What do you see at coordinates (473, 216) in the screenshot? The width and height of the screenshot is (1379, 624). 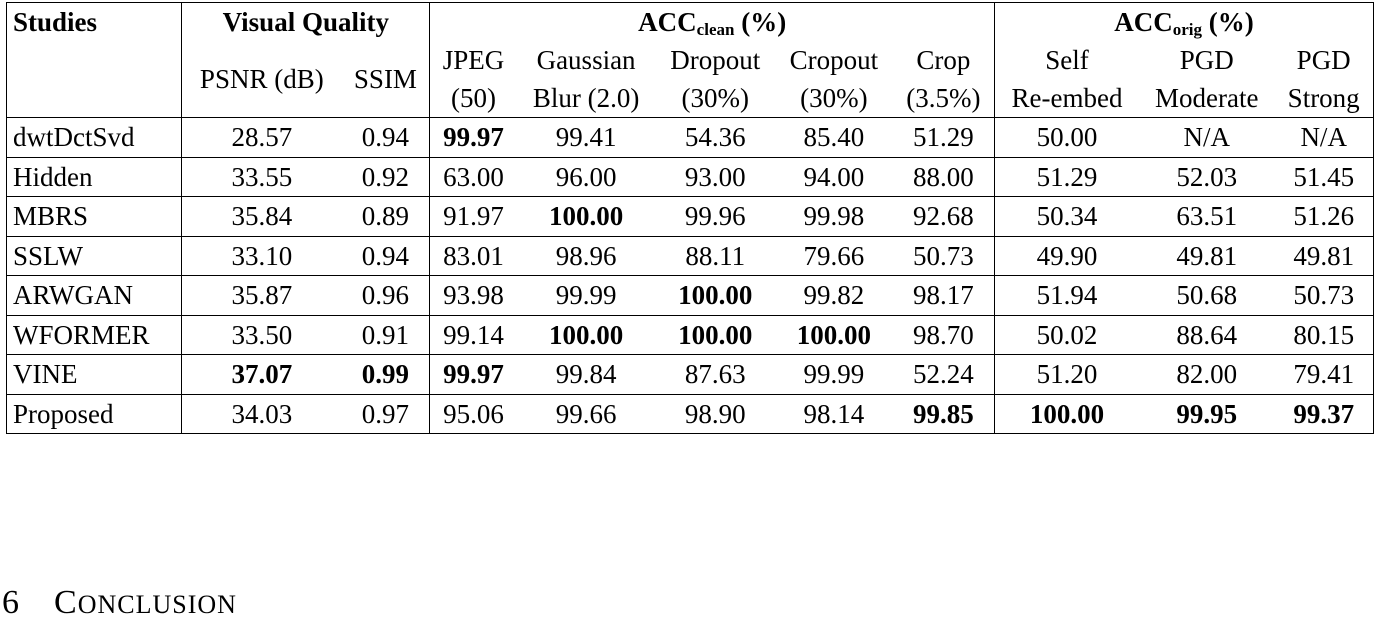 I see `cell-jpeg: 91.97` at bounding box center [473, 216].